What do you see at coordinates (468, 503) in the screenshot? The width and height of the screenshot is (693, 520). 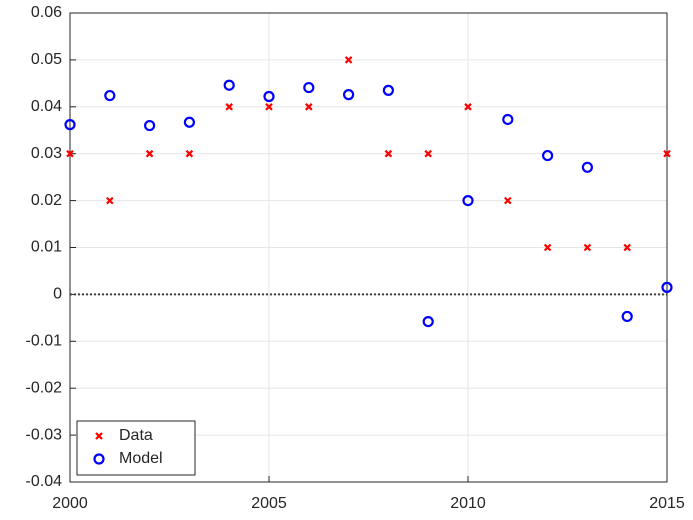 I see `x-tick-label: 2010` at bounding box center [468, 503].